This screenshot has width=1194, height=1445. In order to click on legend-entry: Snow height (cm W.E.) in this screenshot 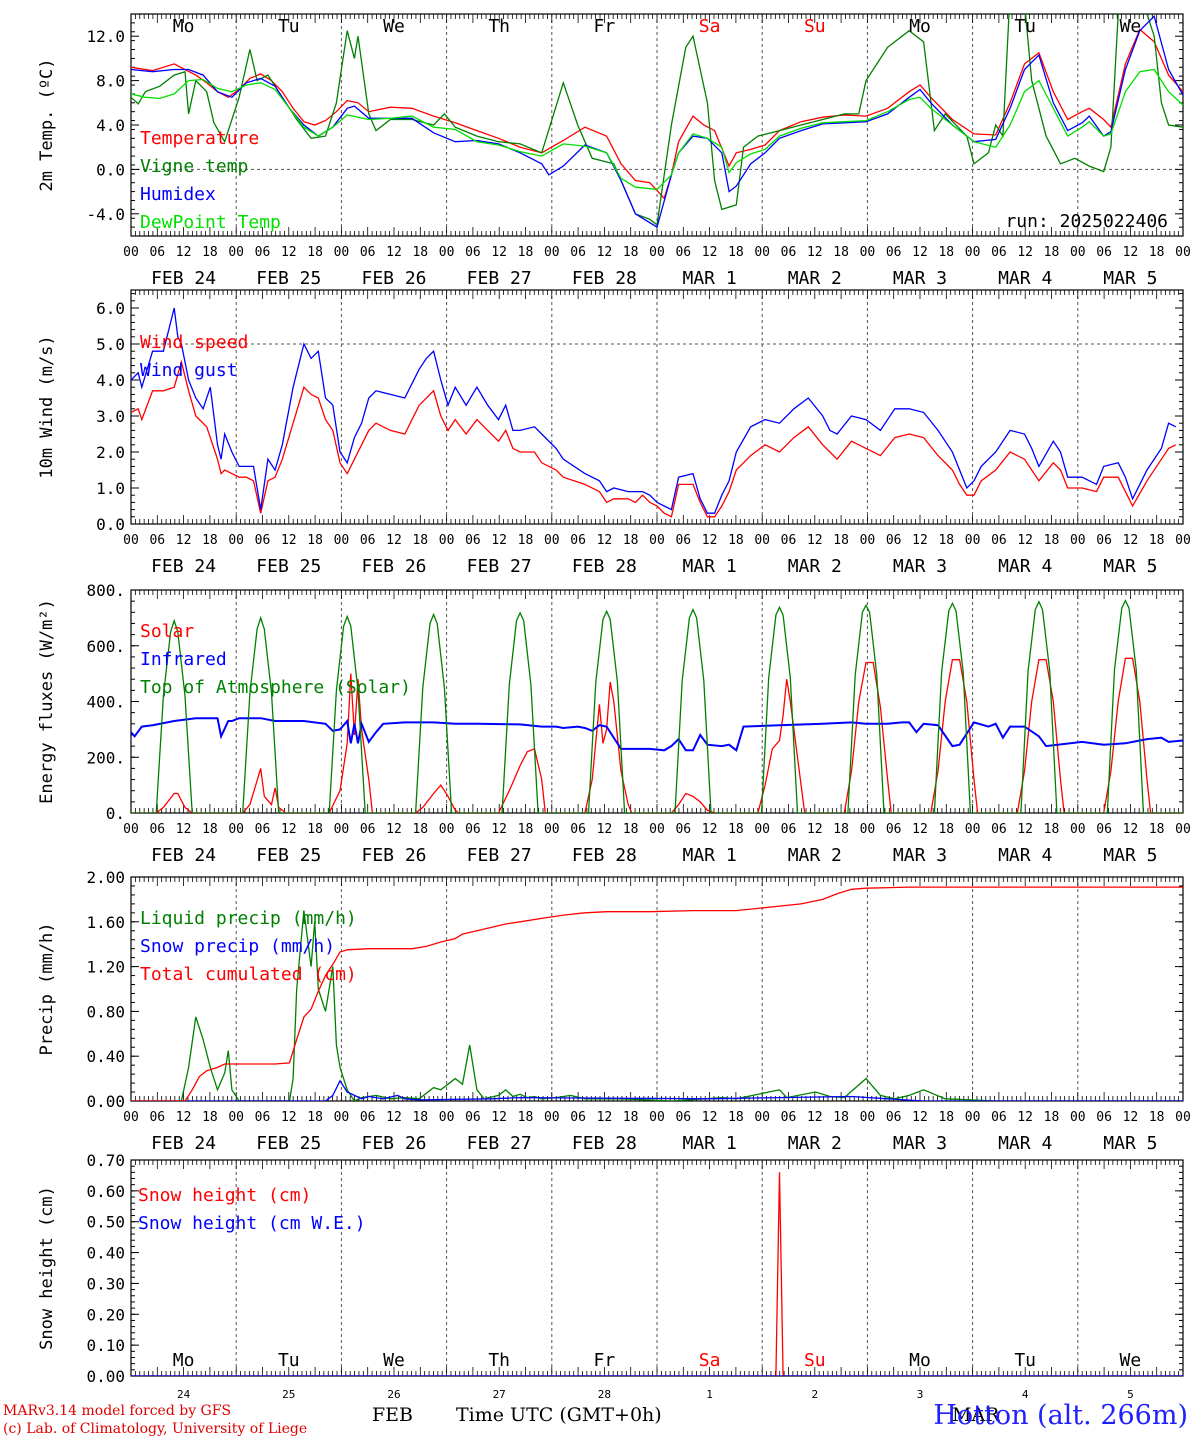, I will do `click(252, 1223)`.